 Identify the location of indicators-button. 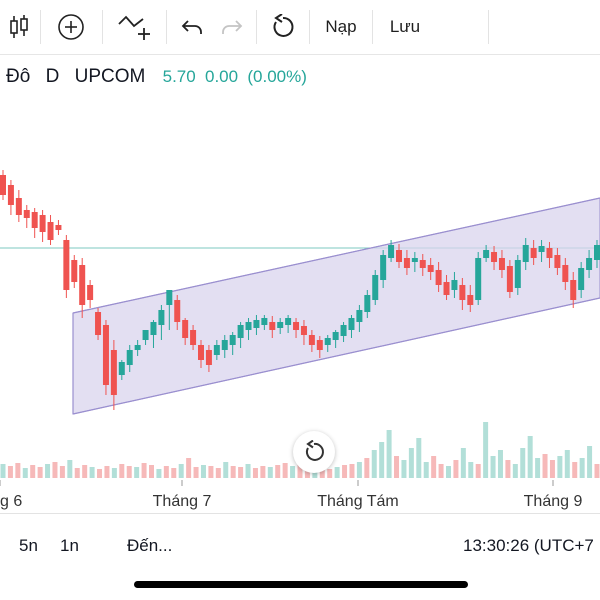
(135, 27).